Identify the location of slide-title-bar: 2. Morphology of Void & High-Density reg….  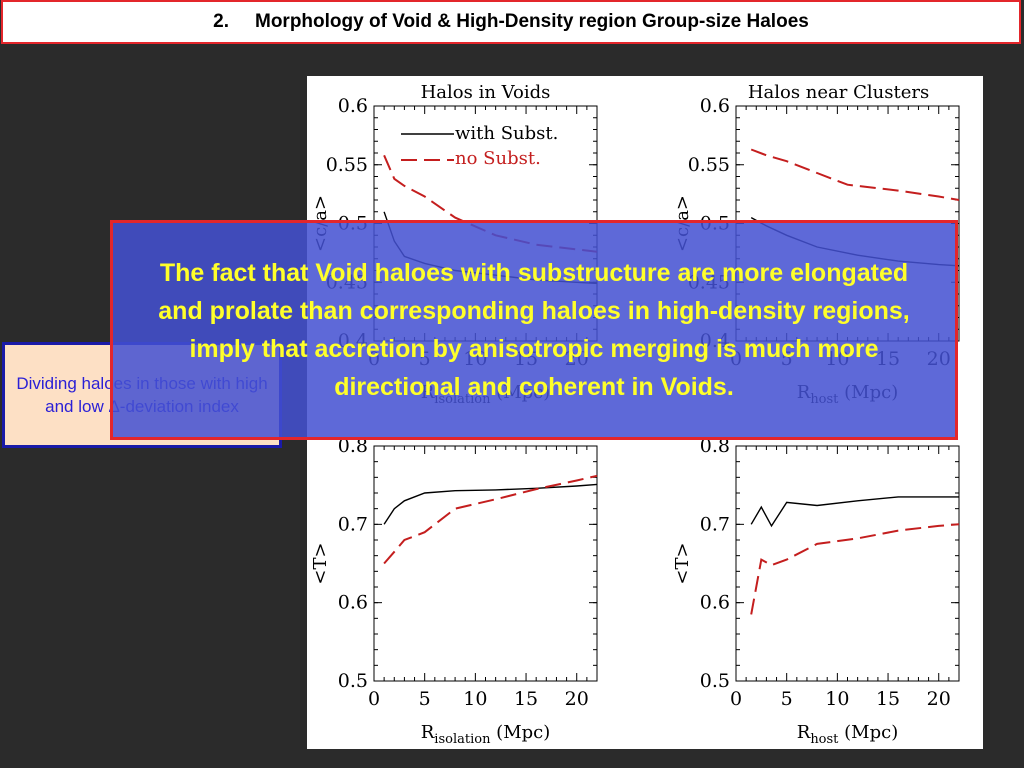
(511, 22).